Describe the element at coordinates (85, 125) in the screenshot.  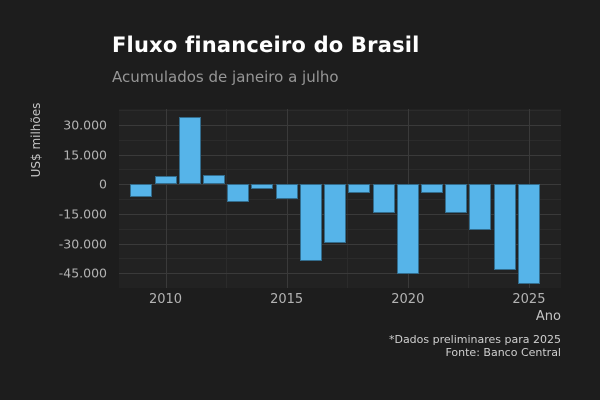
I see `y-tick-label: 30.000` at that location.